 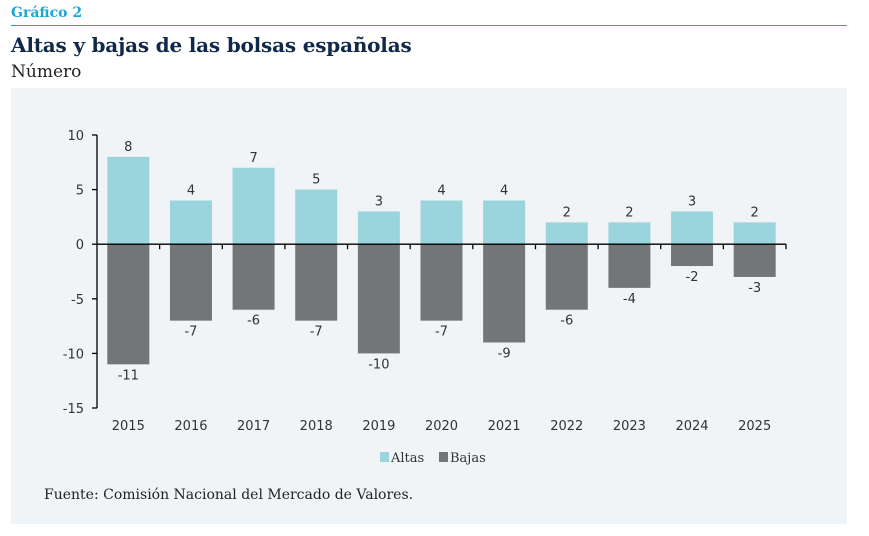 What do you see at coordinates (504, 353) in the screenshot?
I see `data-label-bajas-2021: -9` at bounding box center [504, 353].